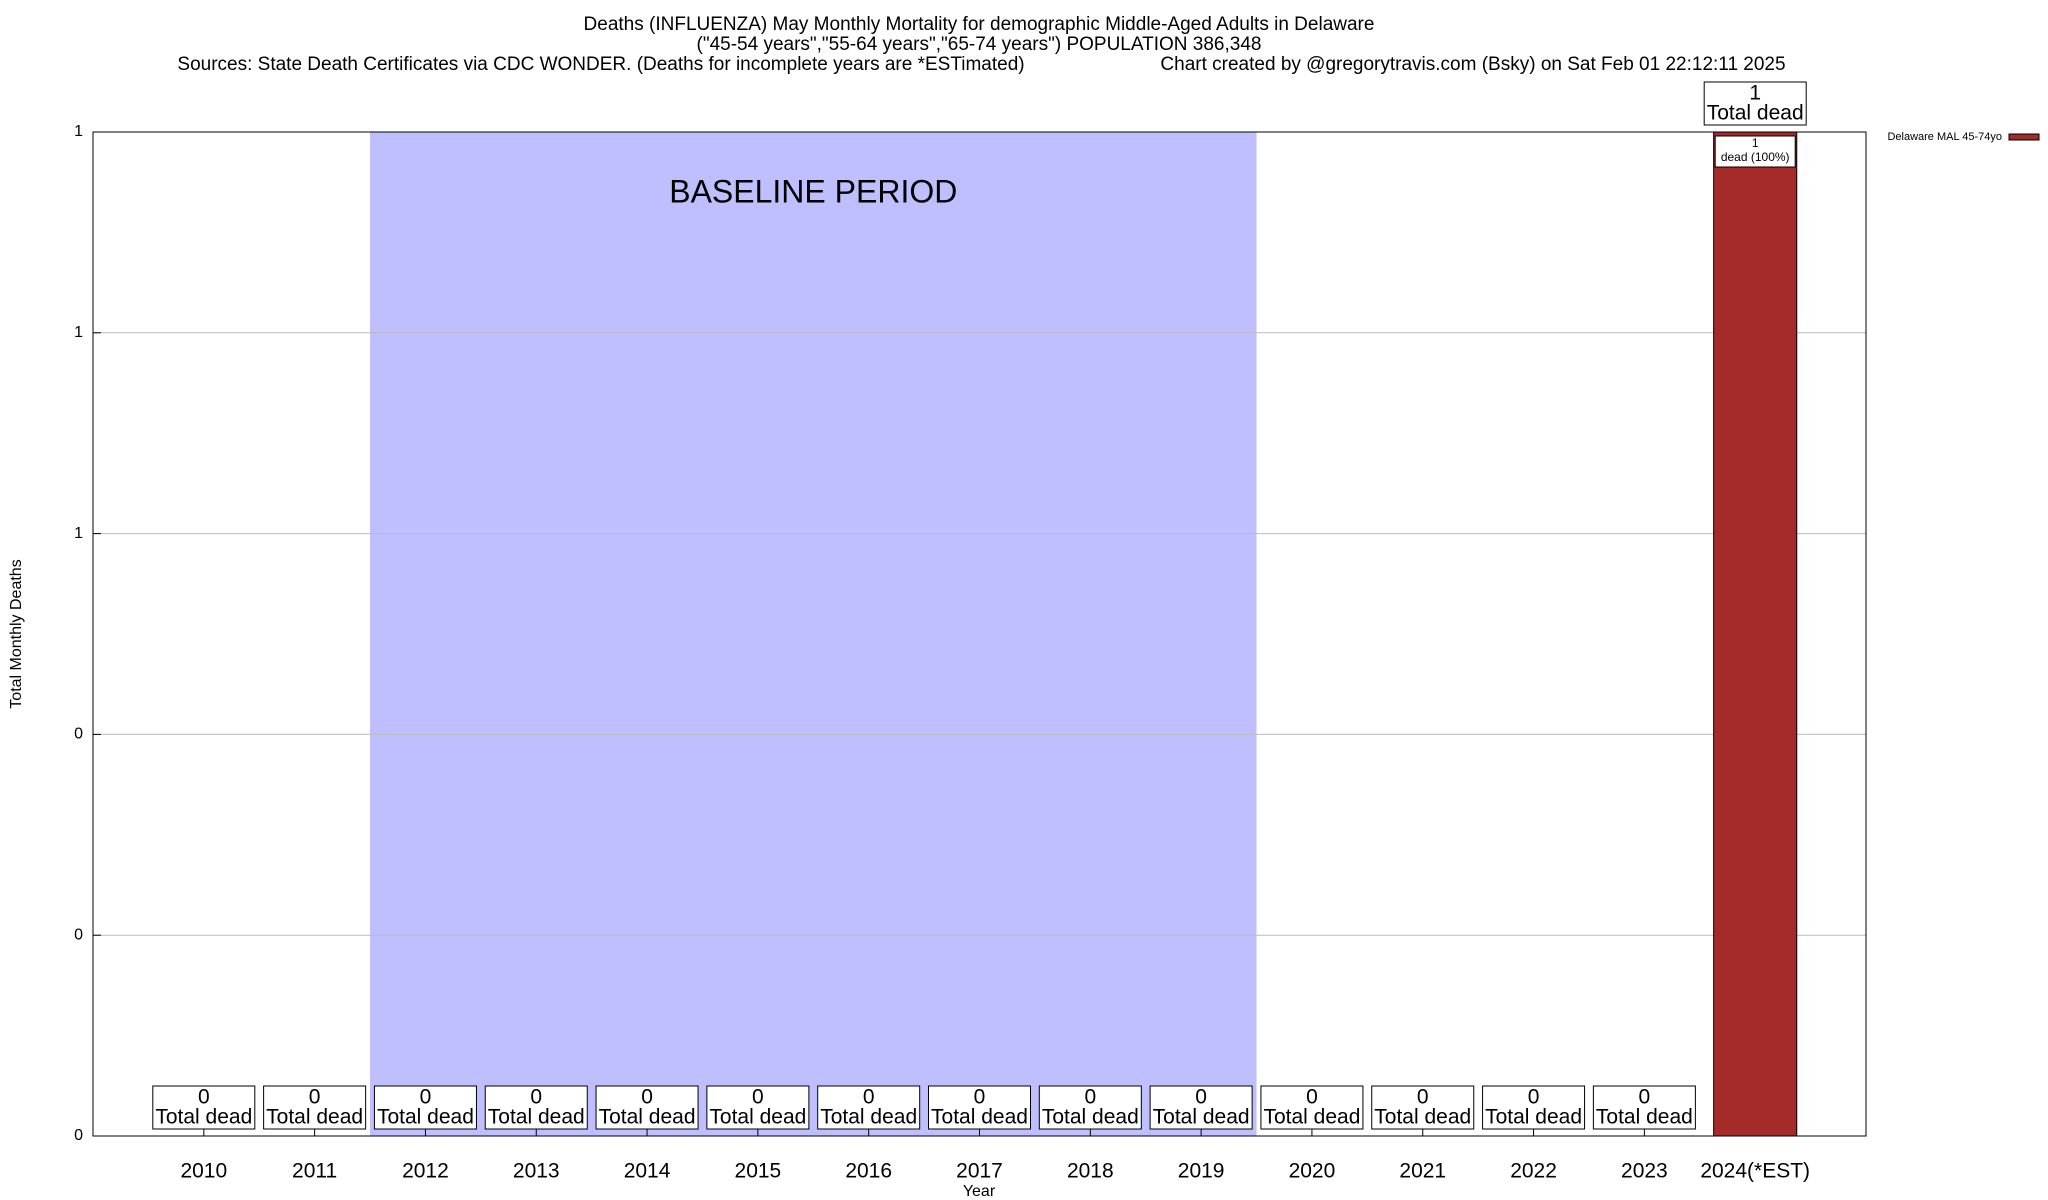  What do you see at coordinates (758, 1171) in the screenshot?
I see `x-tick-label: 2015` at bounding box center [758, 1171].